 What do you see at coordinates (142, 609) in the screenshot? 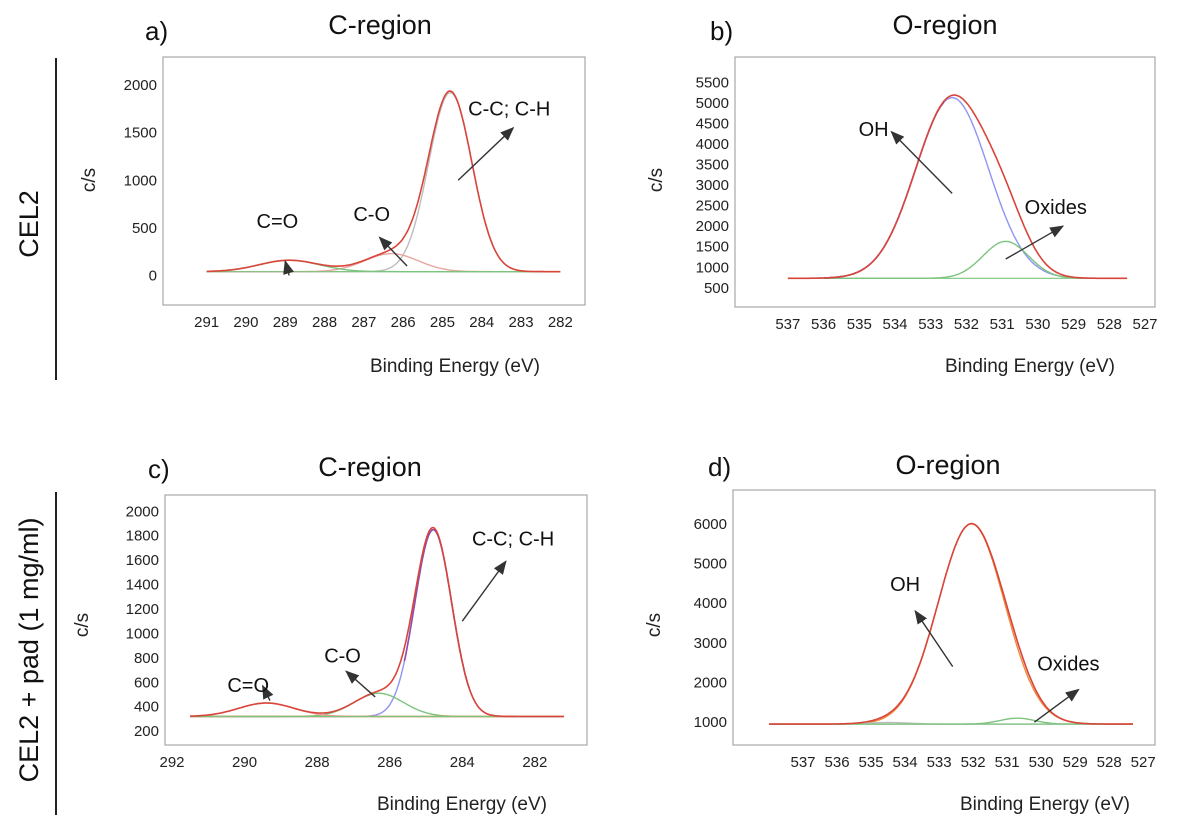
I see `y-tick-label: 1200` at bounding box center [142, 609].